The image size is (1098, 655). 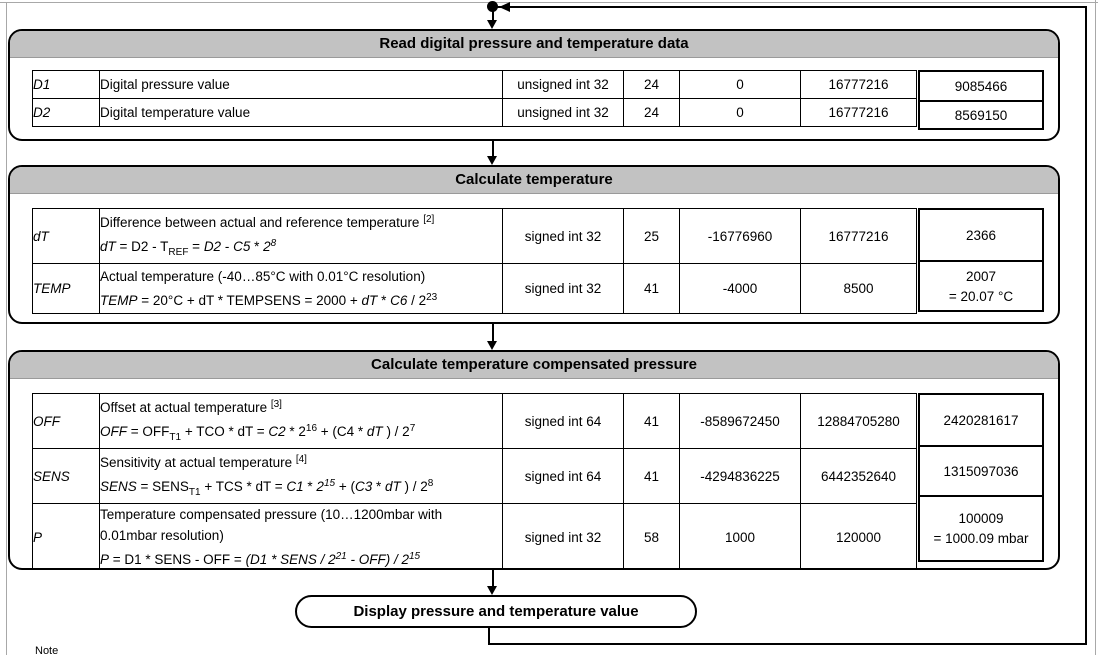 I want to click on value-line: = 1000.09 mbar, so click(x=981, y=538).